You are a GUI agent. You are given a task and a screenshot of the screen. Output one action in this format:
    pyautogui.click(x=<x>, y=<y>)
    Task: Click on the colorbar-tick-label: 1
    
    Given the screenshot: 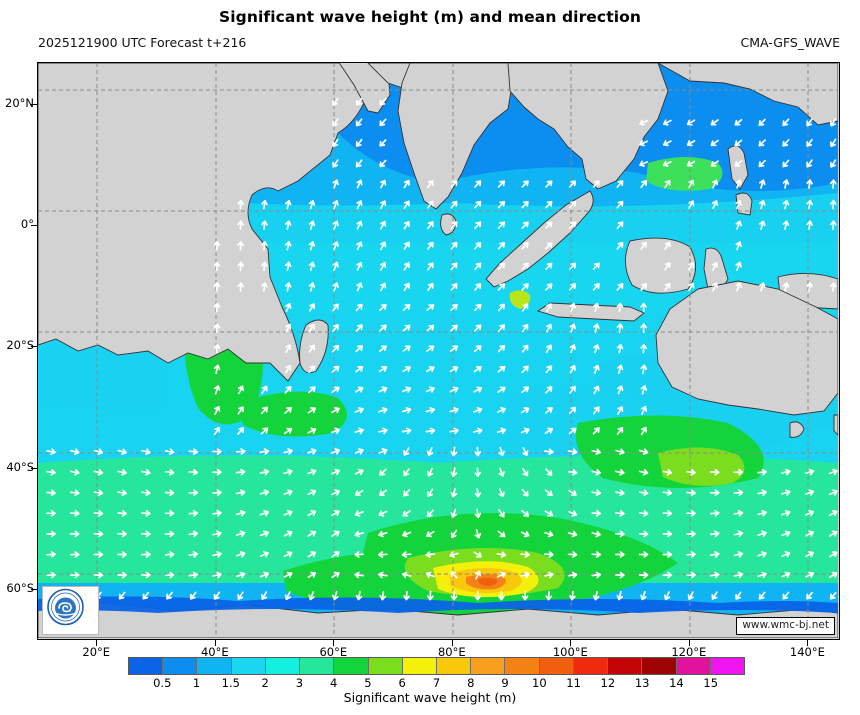 What is the action you would take?
    pyautogui.click(x=196, y=683)
    